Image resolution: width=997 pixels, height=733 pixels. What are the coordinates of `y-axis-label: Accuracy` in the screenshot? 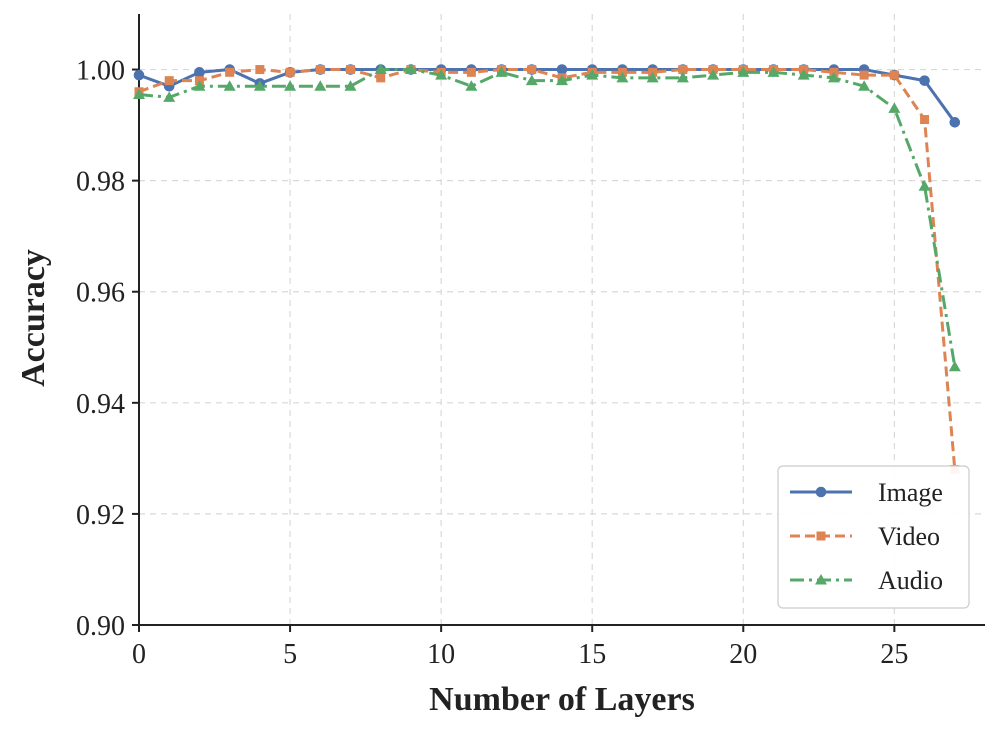 It's located at (33, 318).